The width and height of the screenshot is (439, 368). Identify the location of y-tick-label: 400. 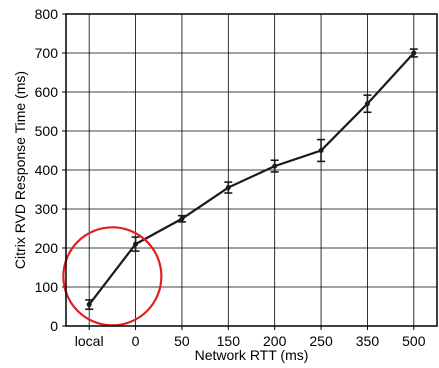
(47, 170).